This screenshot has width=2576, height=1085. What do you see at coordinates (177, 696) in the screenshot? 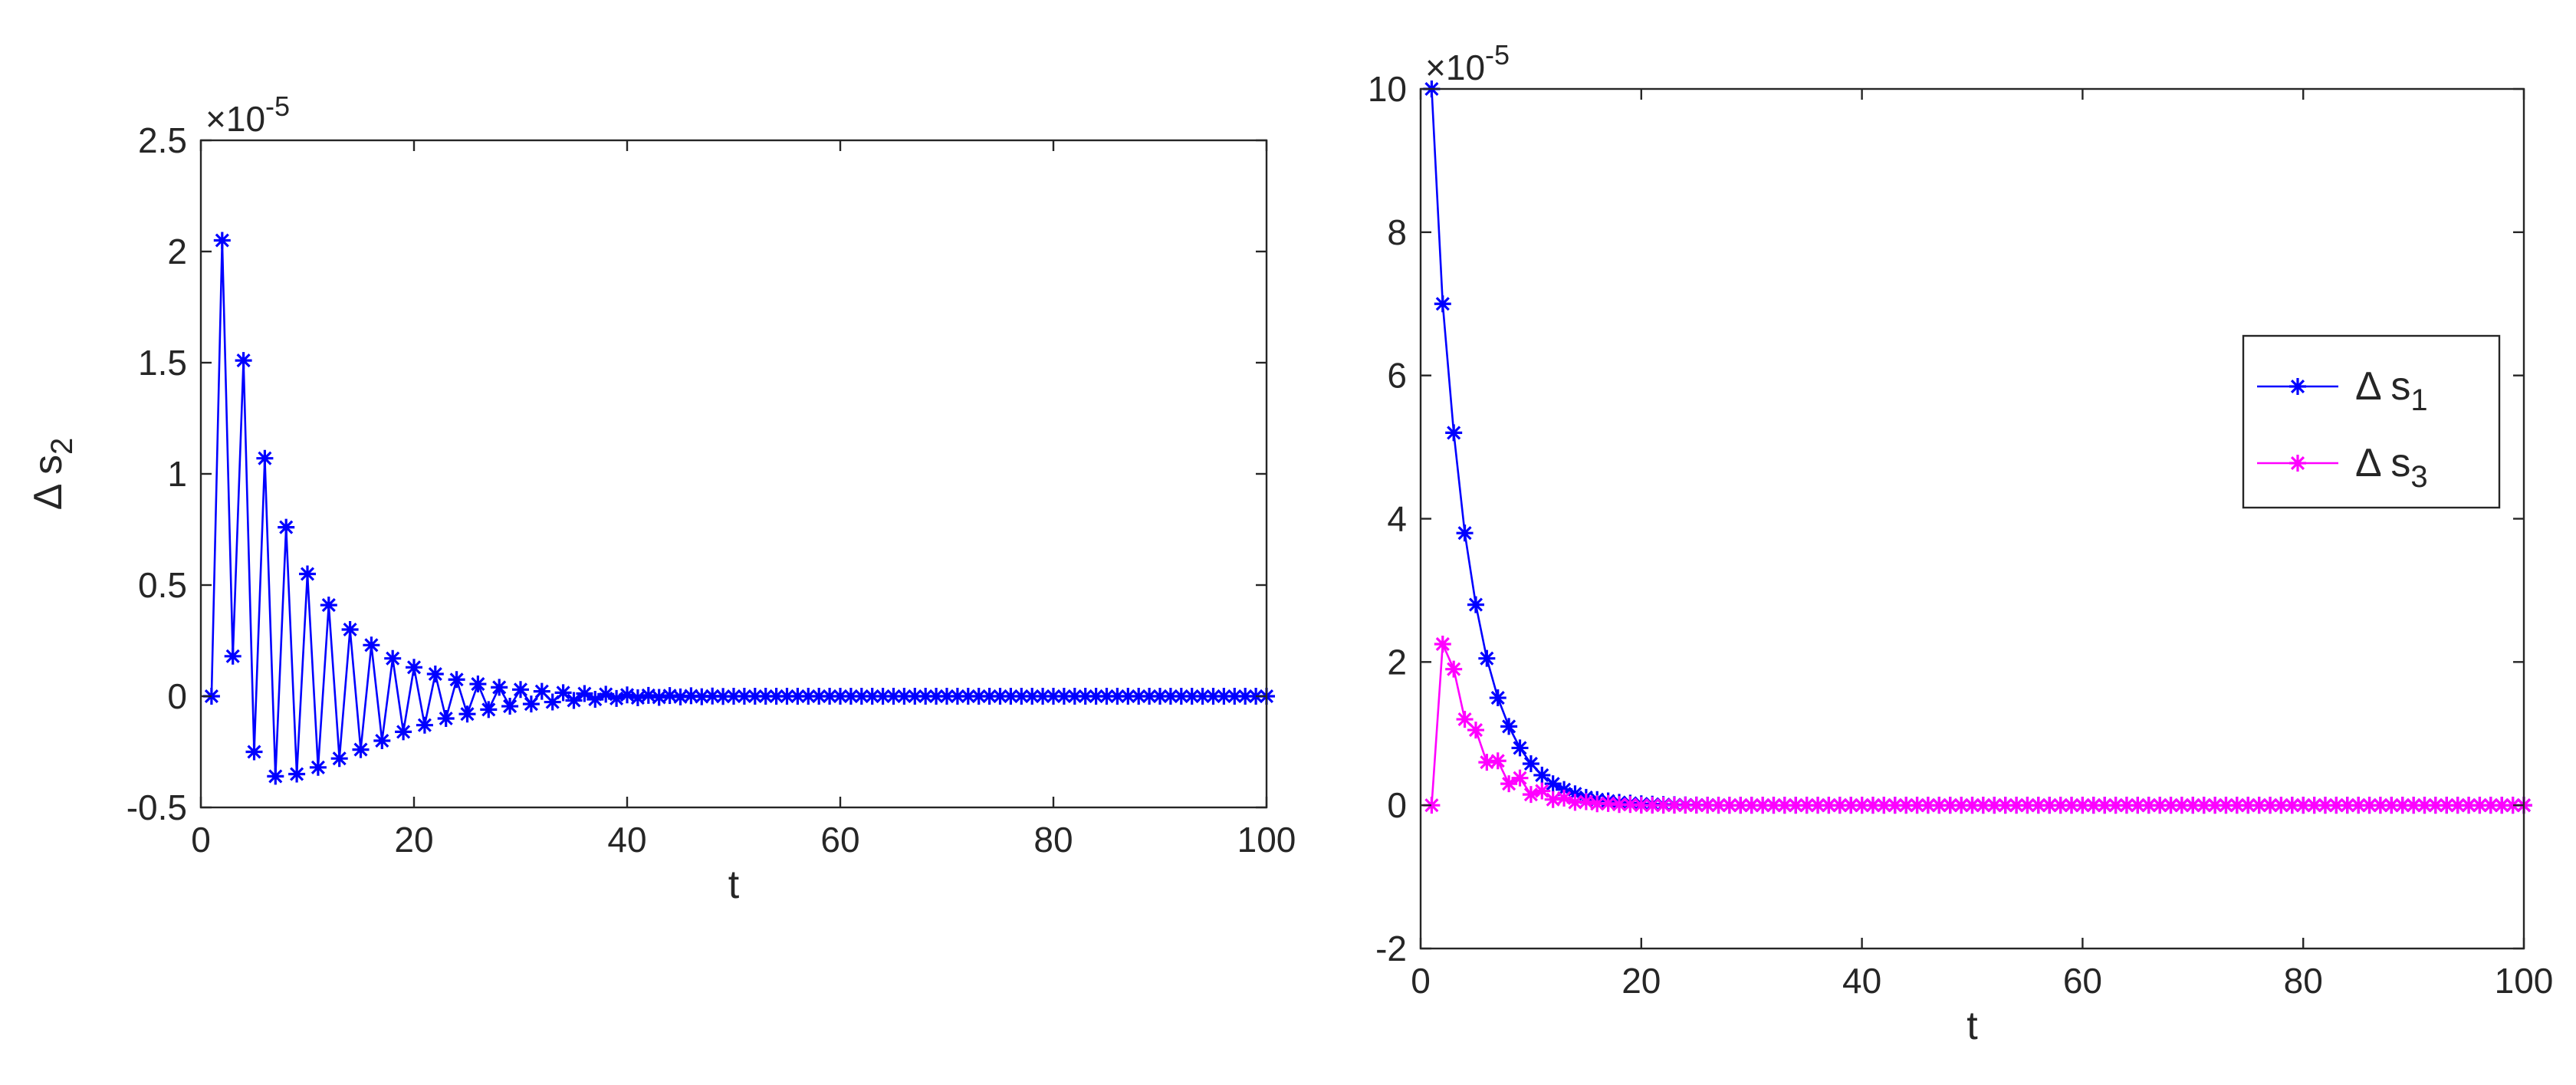
I see `y-tick-label: 0` at bounding box center [177, 696].